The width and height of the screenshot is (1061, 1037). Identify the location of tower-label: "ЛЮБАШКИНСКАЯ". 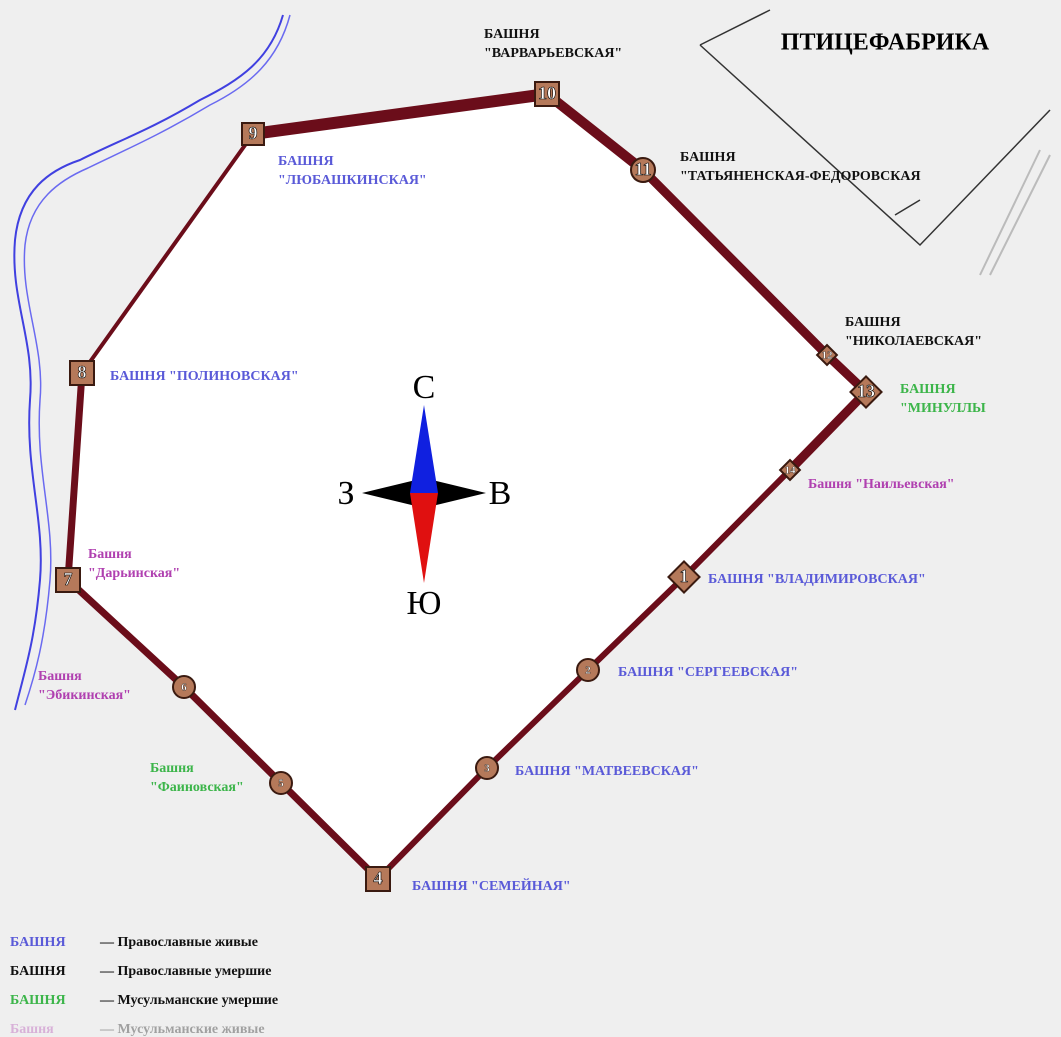
(352, 180).